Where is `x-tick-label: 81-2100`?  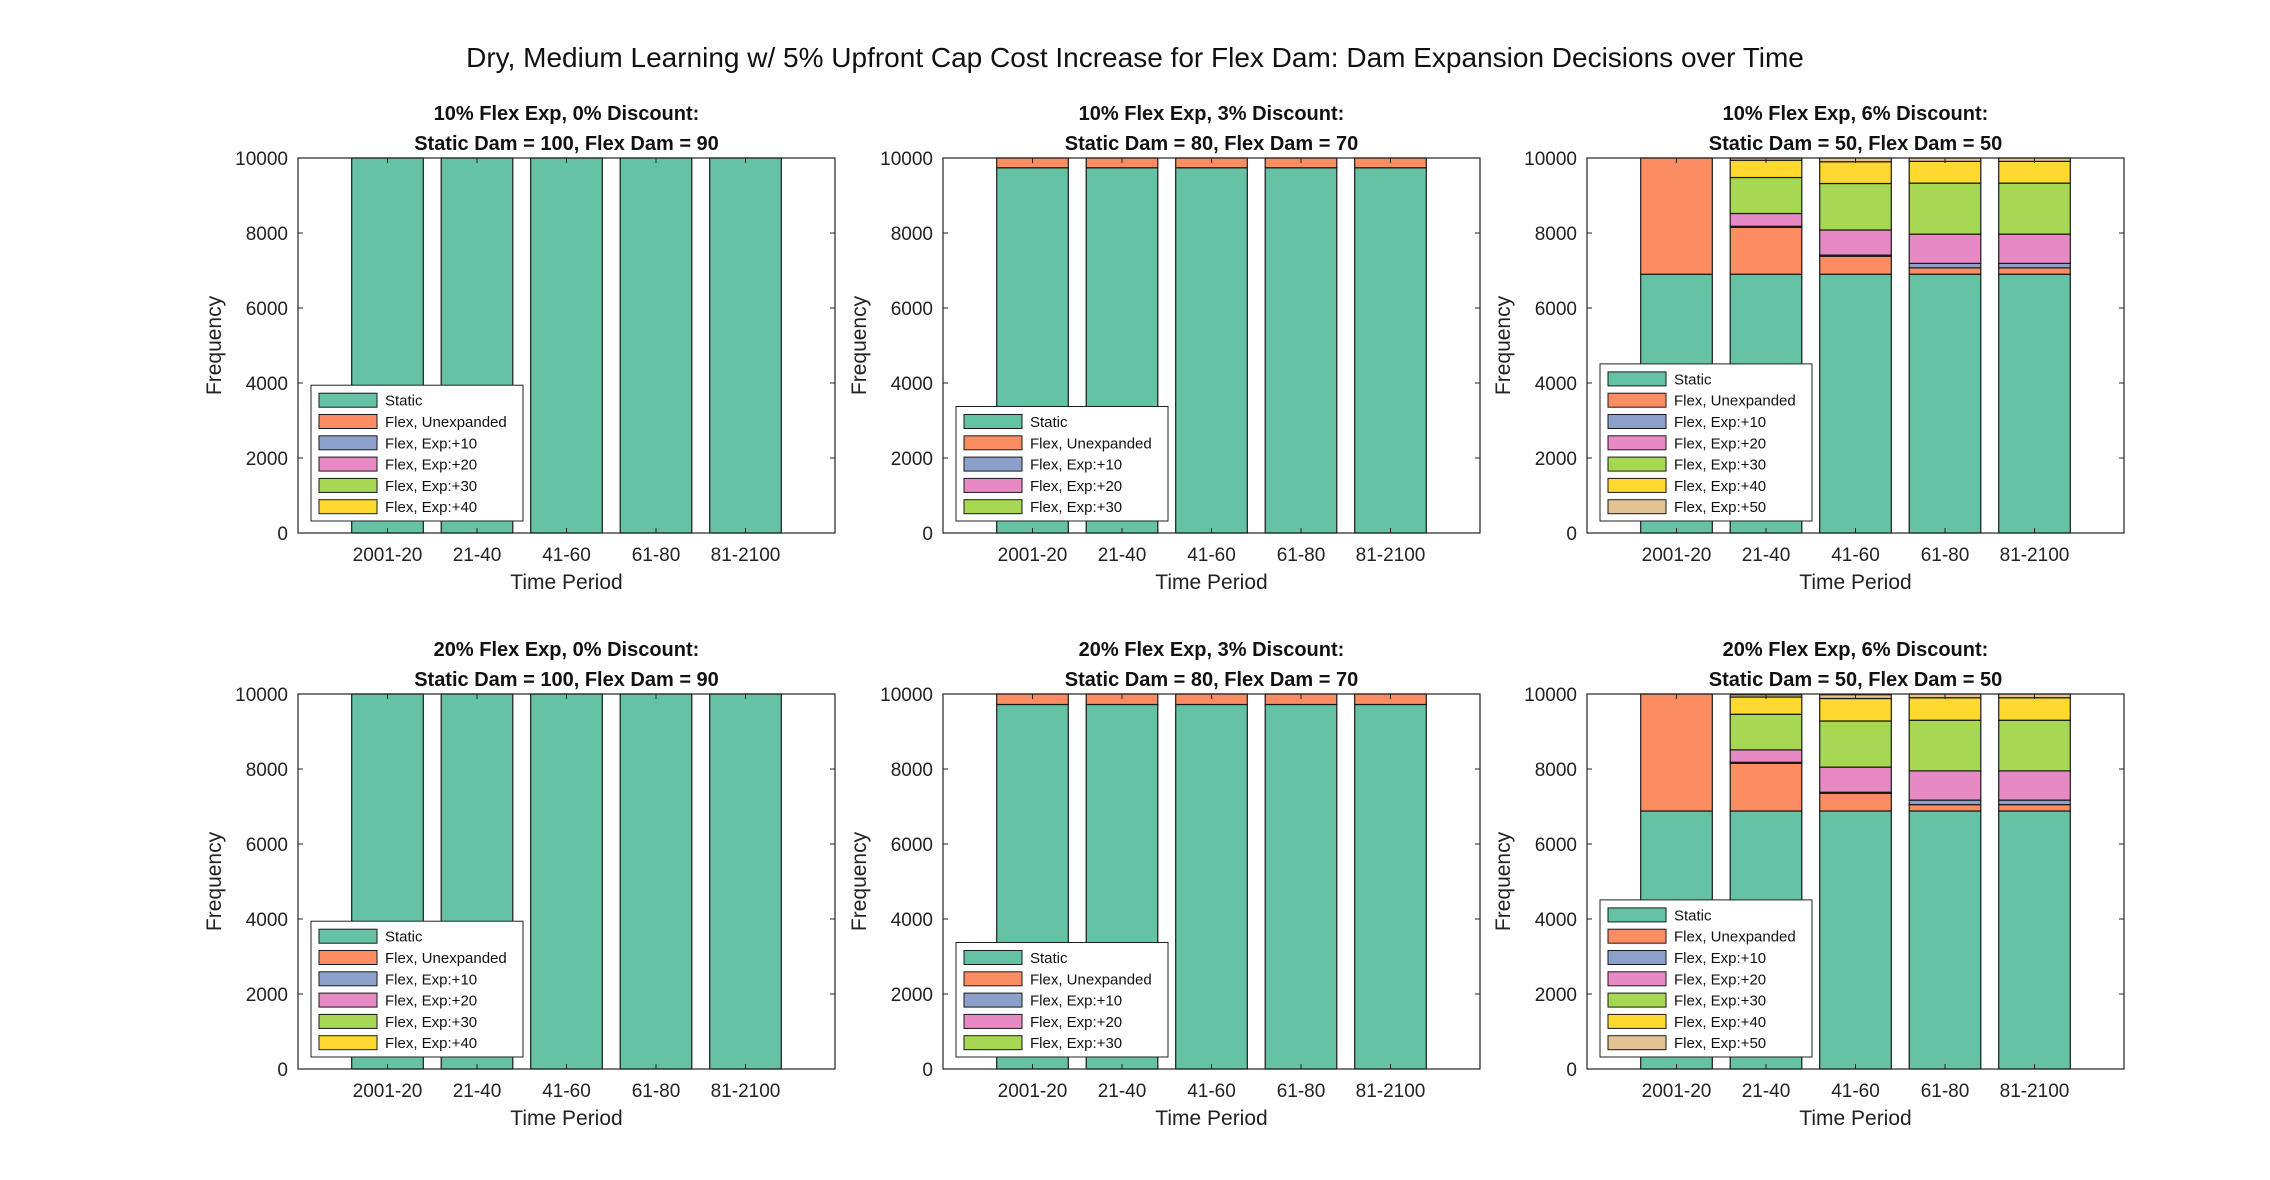 x-tick-label: 81-2100 is located at coordinates (2035, 1091).